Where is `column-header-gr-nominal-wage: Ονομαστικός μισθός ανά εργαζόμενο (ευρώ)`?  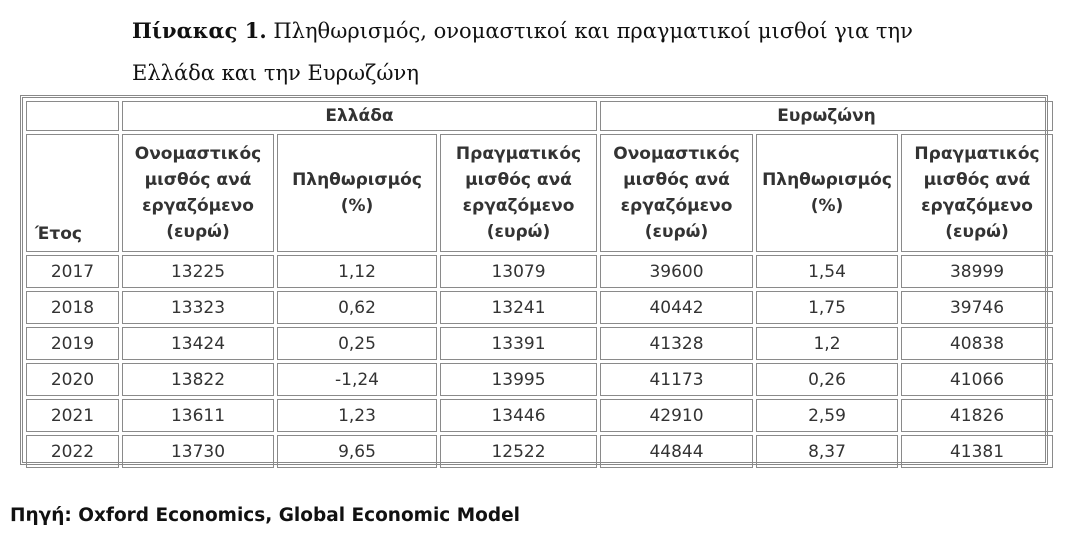
column-header-gr-nominal-wage: Ονομαστικός μισθός ανά εργαζόμενο (ευρώ) is located at coordinates (198, 193).